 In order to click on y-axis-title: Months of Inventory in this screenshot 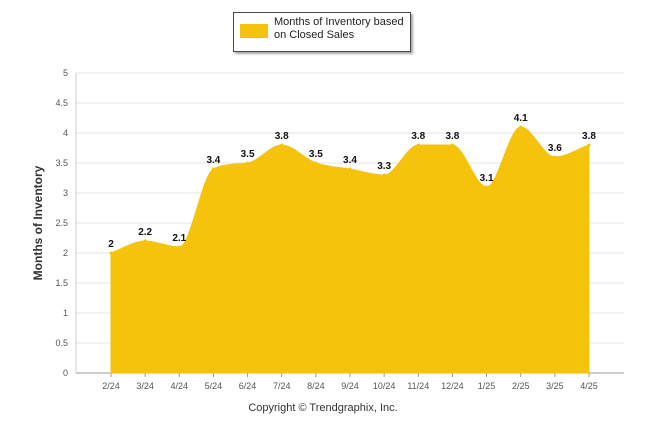, I will do `click(38, 222)`.